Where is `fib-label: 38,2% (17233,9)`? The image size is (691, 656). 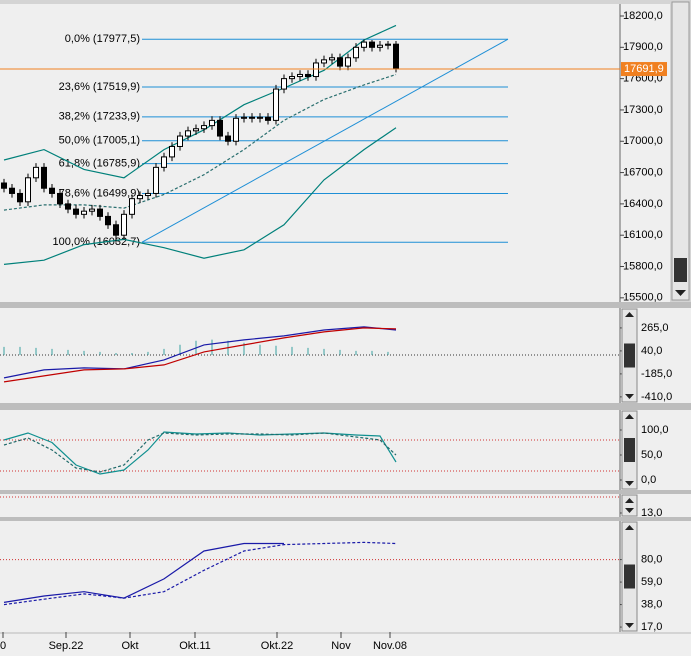
fib-label: 38,2% (17233,9) is located at coordinates (99, 117).